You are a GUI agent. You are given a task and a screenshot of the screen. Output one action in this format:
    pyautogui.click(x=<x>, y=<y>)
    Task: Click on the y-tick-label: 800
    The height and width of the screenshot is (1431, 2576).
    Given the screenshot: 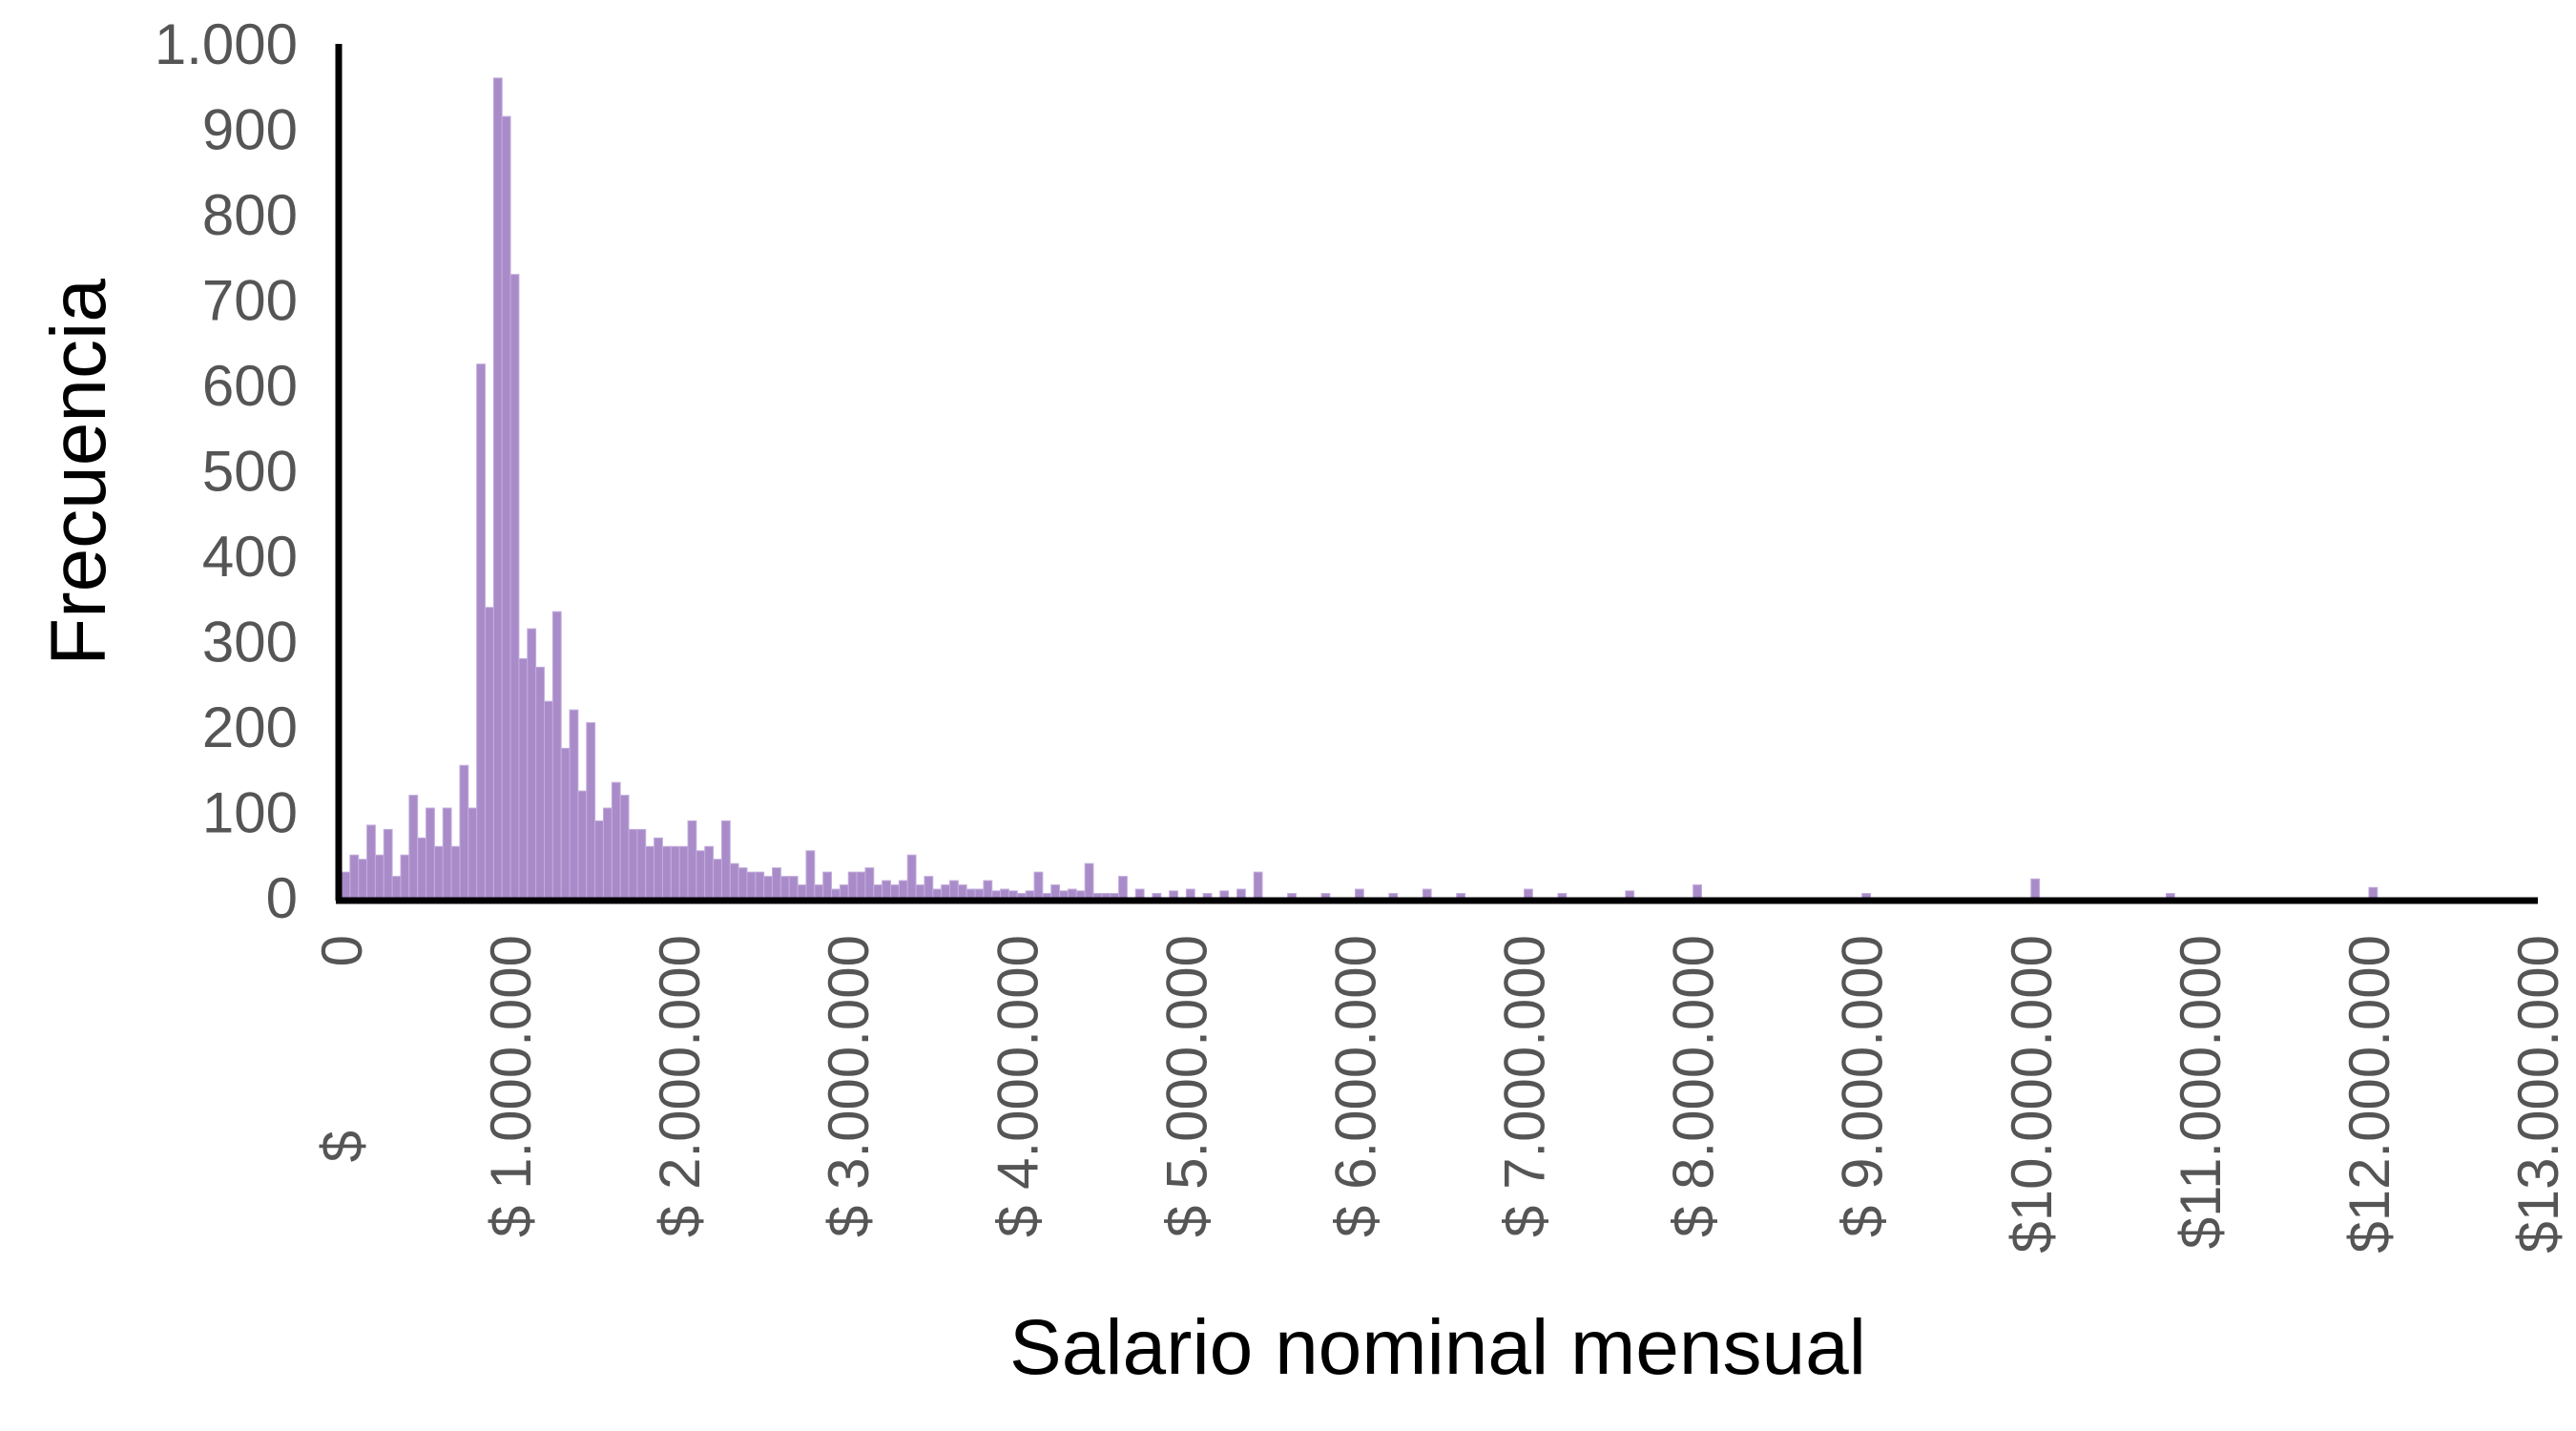 What is the action you would take?
    pyautogui.click(x=250, y=215)
    